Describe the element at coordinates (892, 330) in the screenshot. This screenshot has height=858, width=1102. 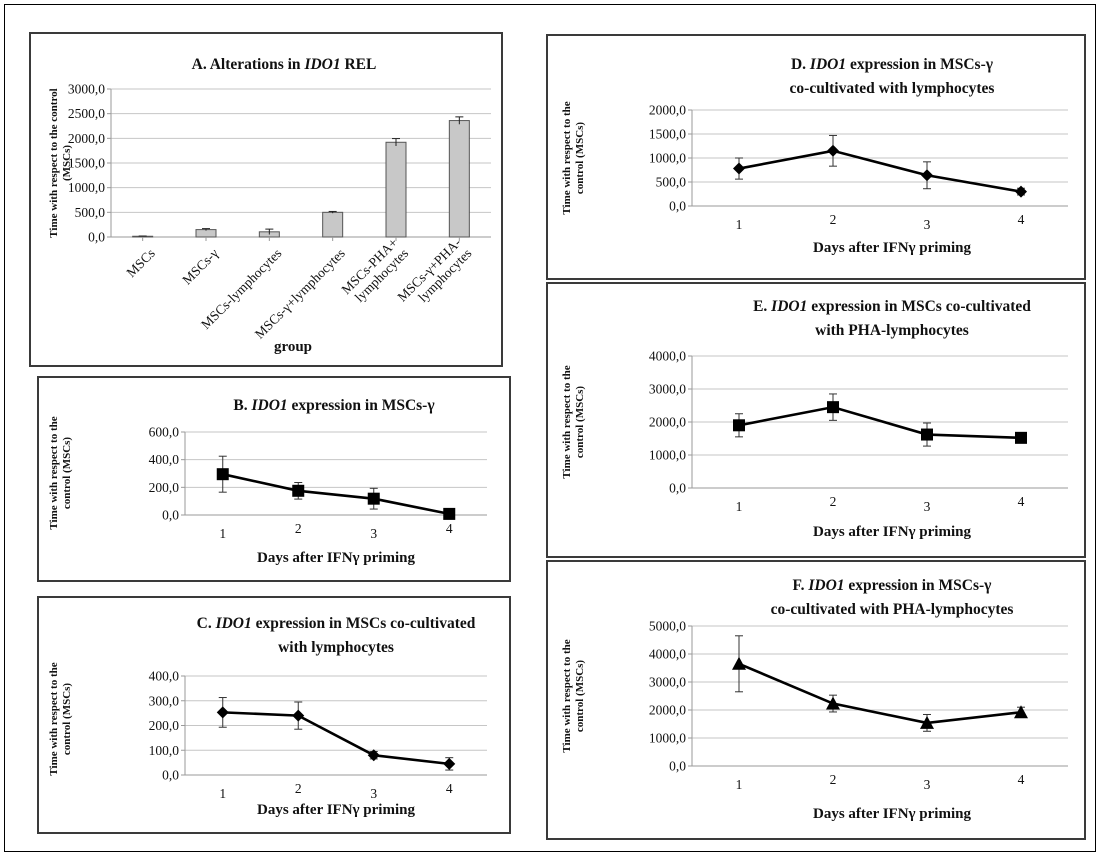
I see `chart-title-part: with PHA-lymphocytes` at that location.